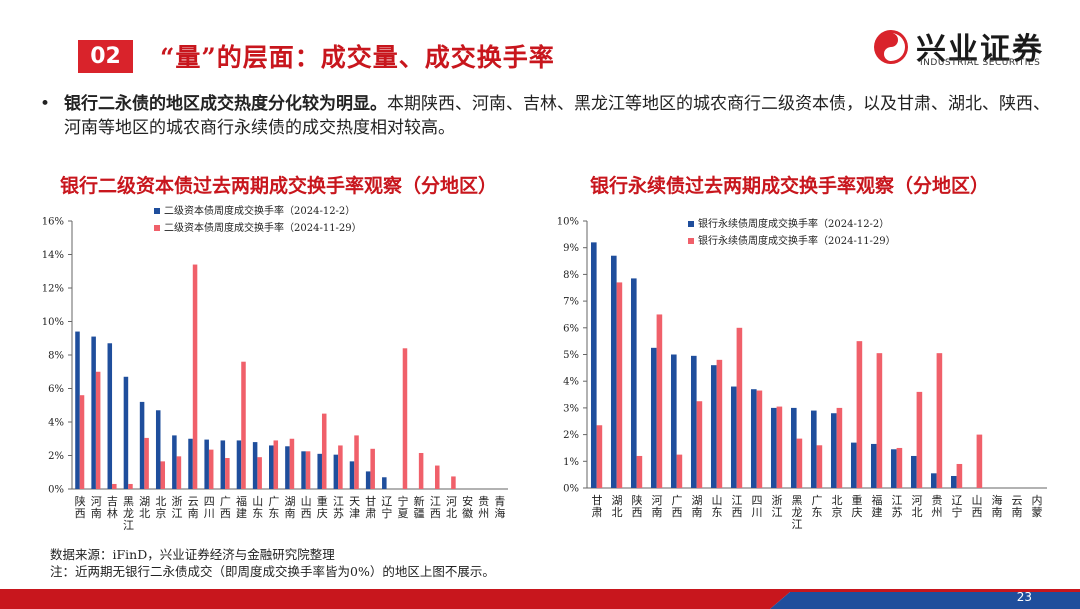 This screenshot has width=1080, height=609. What do you see at coordinates (757, 506) in the screenshot?
I see `x-tick-label: 四川` at bounding box center [757, 506].